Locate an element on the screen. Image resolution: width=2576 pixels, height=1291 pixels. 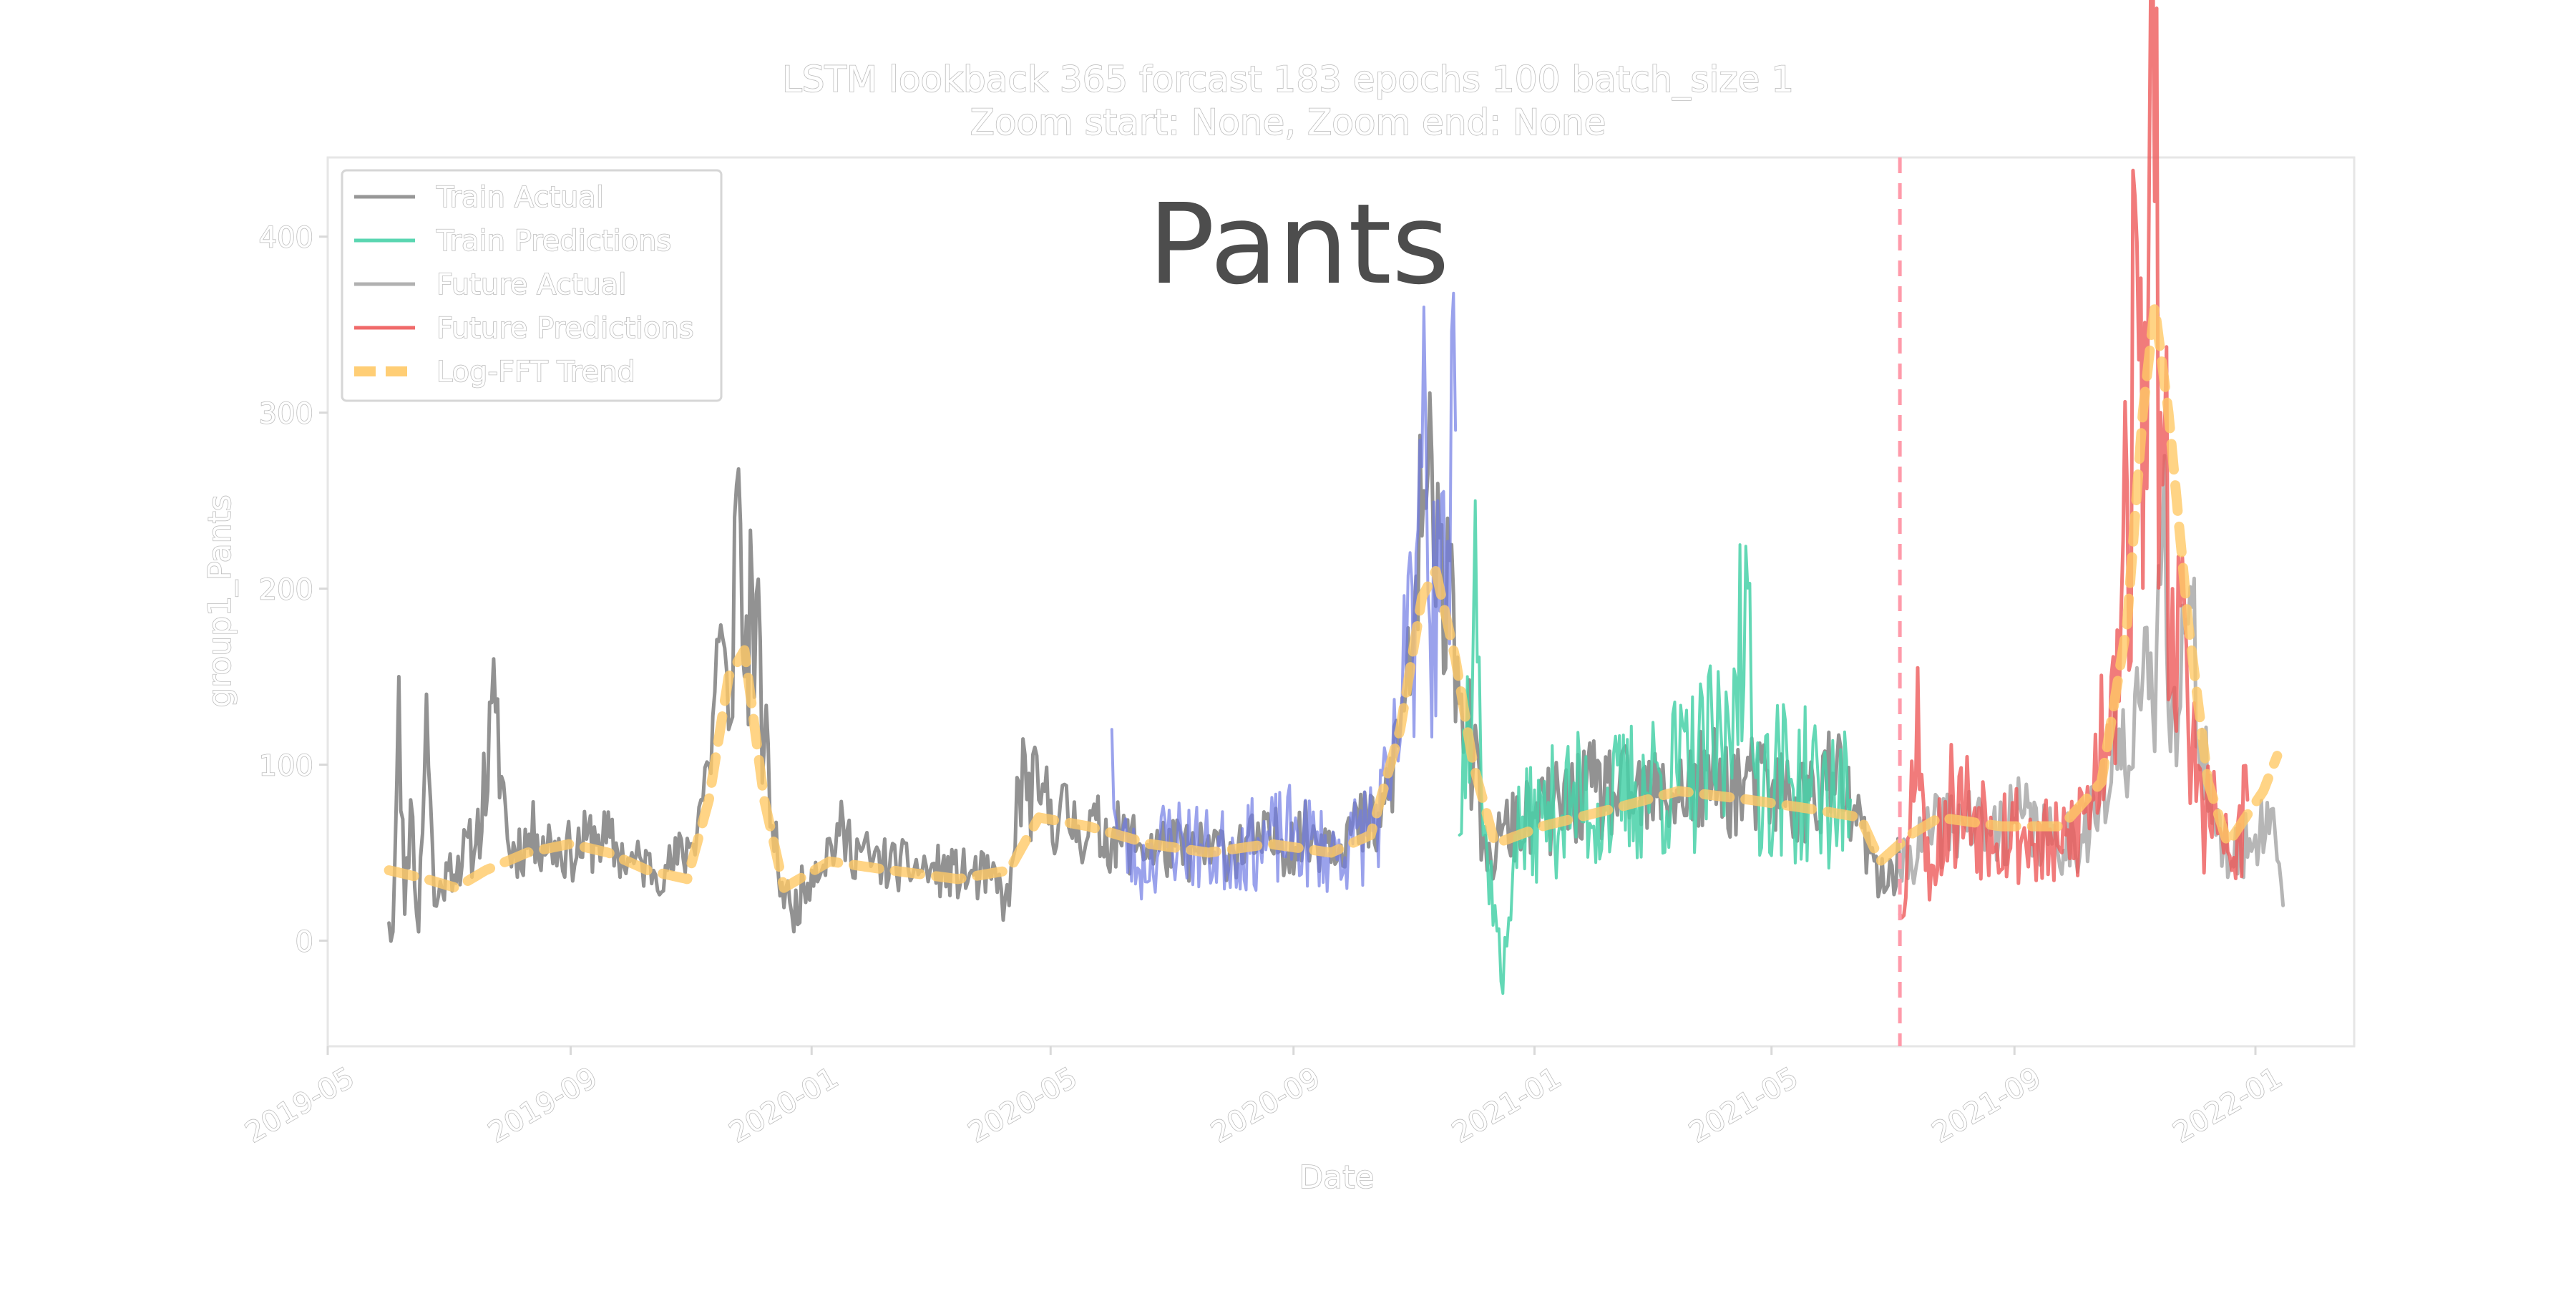
legend-box is located at coordinates (532, 285).